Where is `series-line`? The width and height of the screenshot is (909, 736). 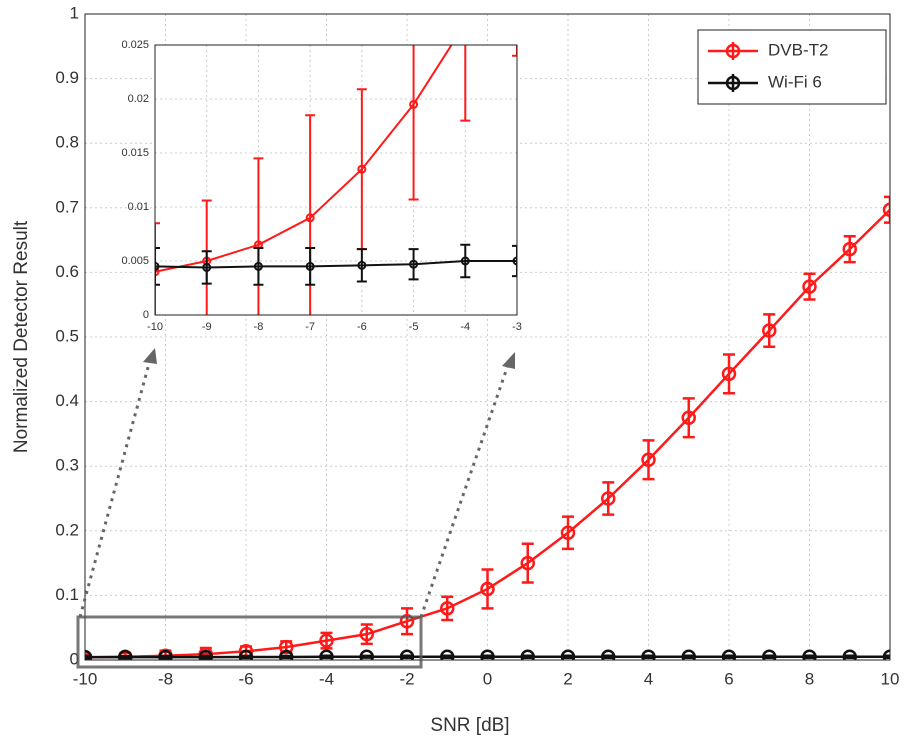 series-line is located at coordinates (336, 264).